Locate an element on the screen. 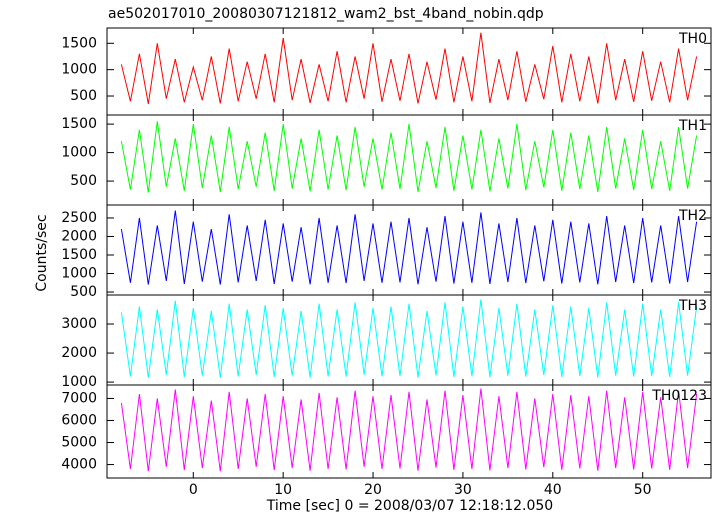 The height and width of the screenshot is (516, 717). y-tick-label: 5000 is located at coordinates (79, 443).